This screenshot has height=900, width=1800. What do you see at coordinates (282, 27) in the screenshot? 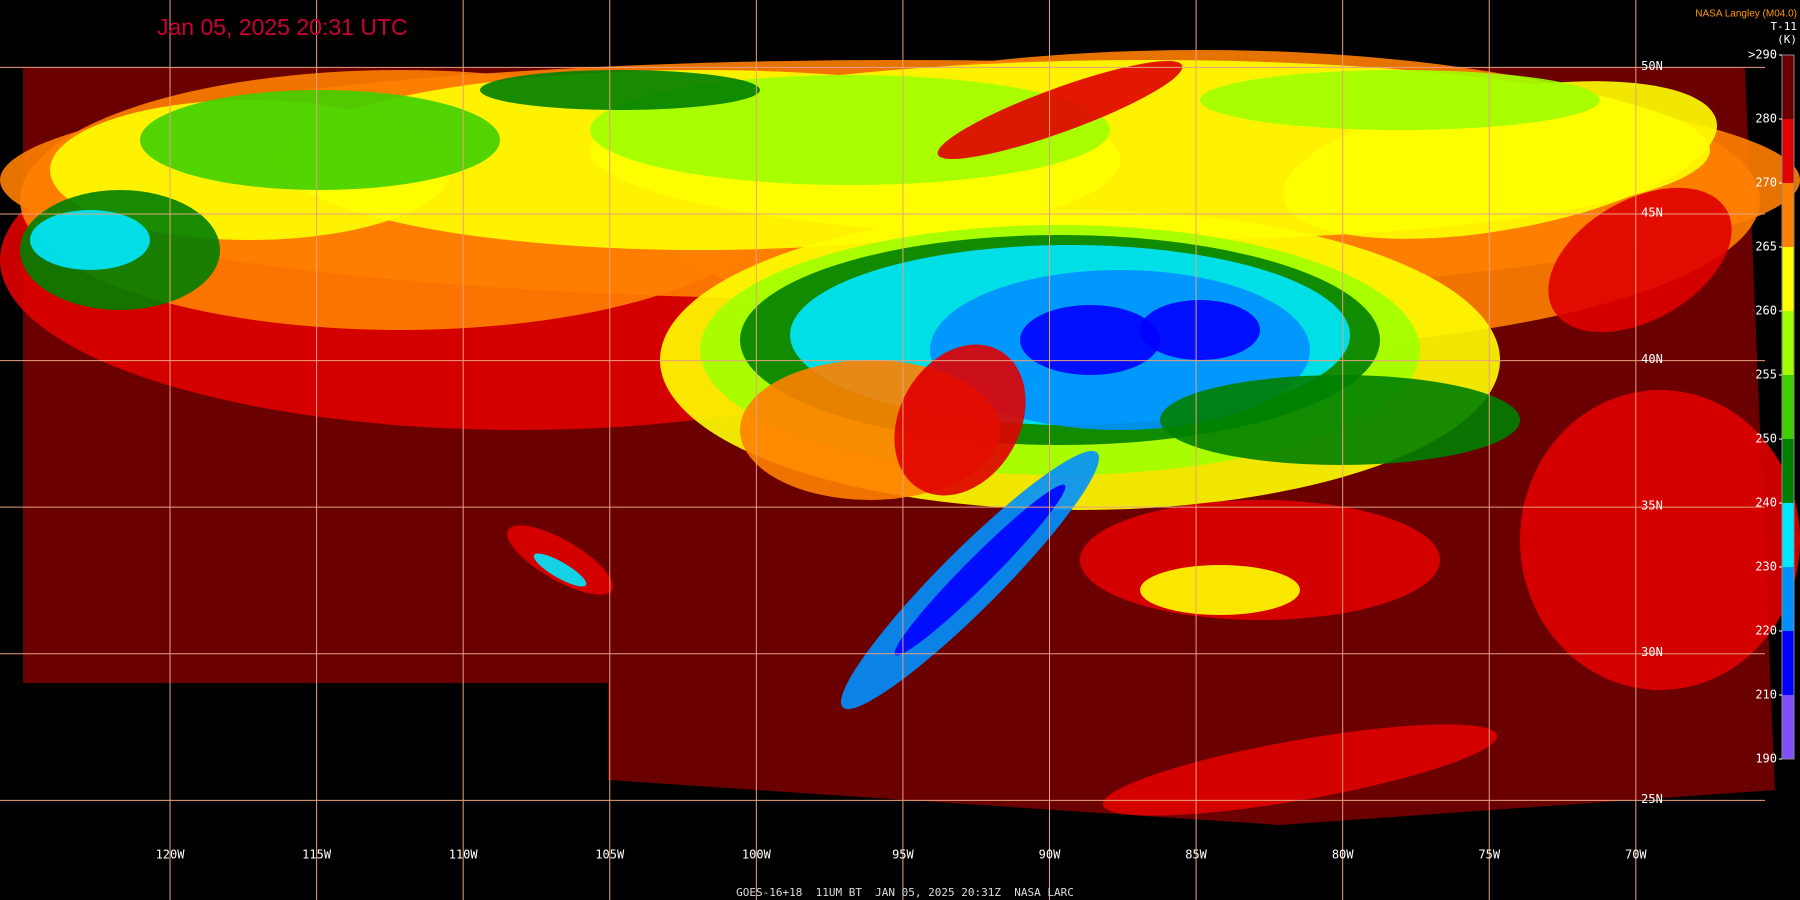
I see `map-title: Jan 05, 2025 20:31 UTC` at bounding box center [282, 27].